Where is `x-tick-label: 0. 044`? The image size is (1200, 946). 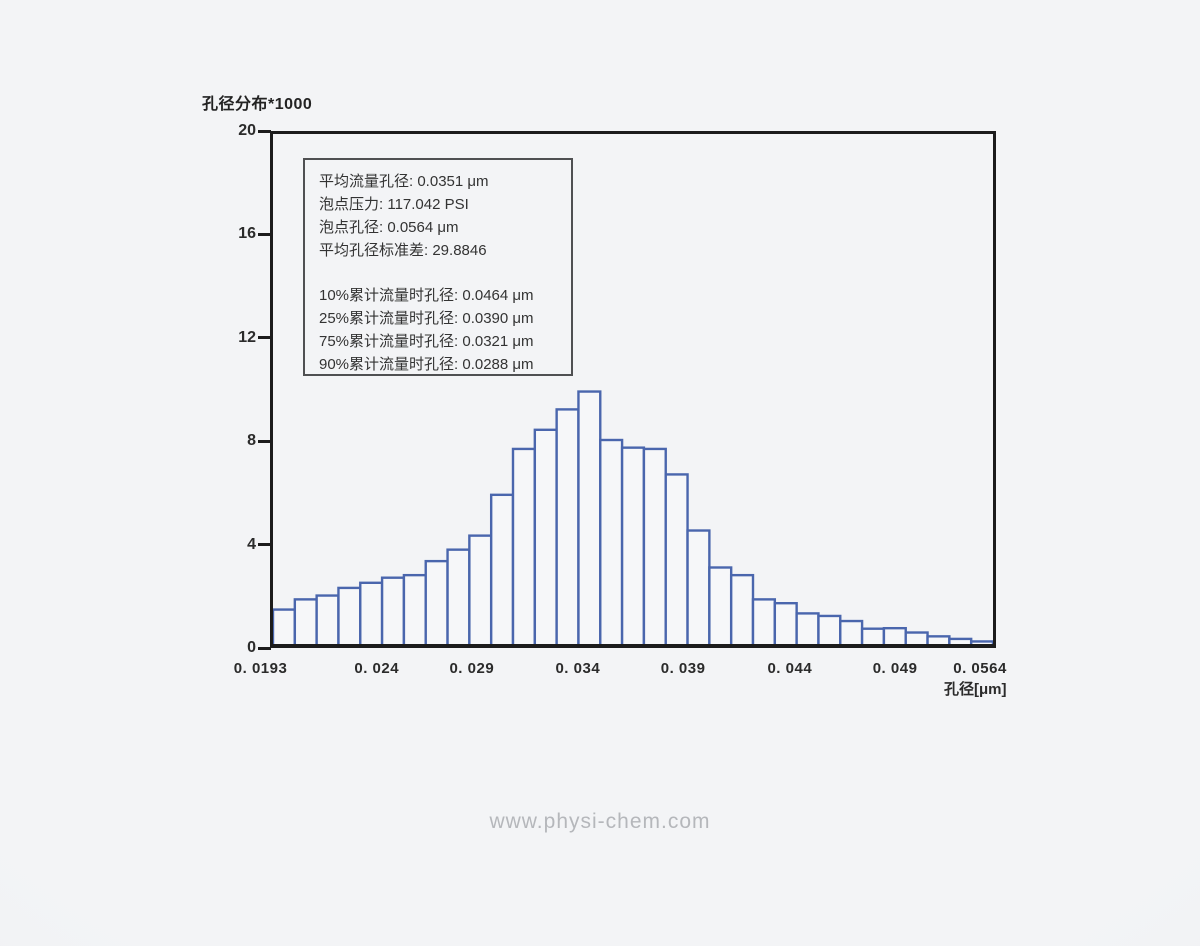
x-tick-label: 0. 044 is located at coordinates (790, 668).